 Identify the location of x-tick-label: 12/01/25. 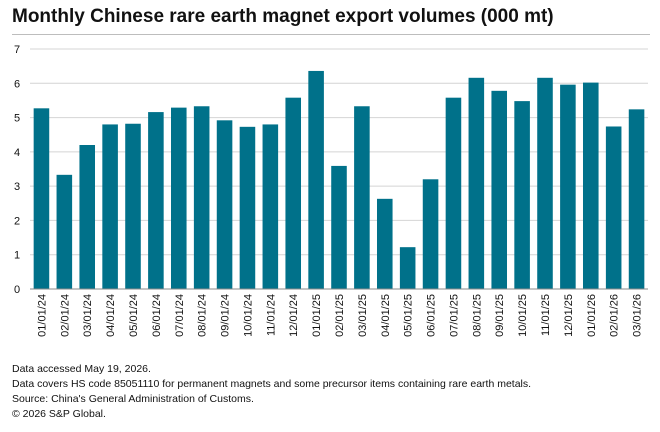
(569, 315).